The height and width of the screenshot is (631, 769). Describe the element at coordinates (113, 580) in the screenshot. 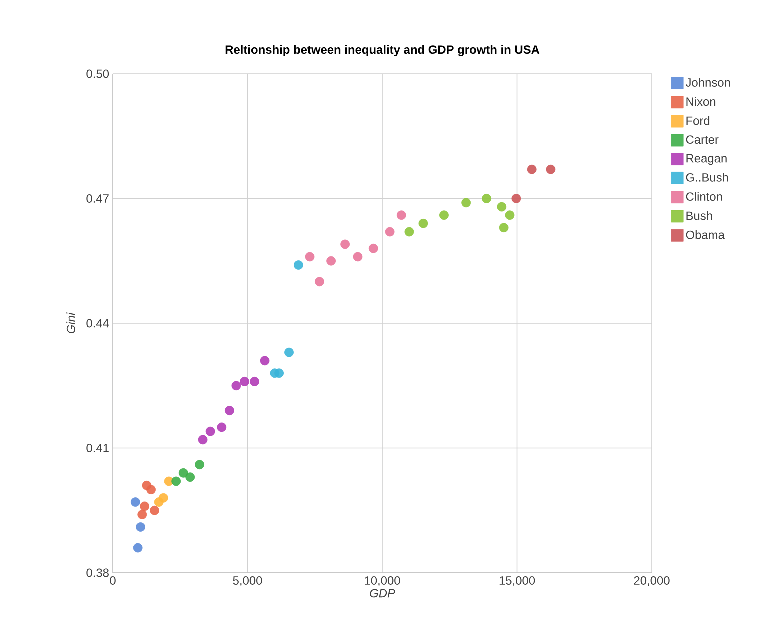

I see `x-tick-label: 0` at that location.